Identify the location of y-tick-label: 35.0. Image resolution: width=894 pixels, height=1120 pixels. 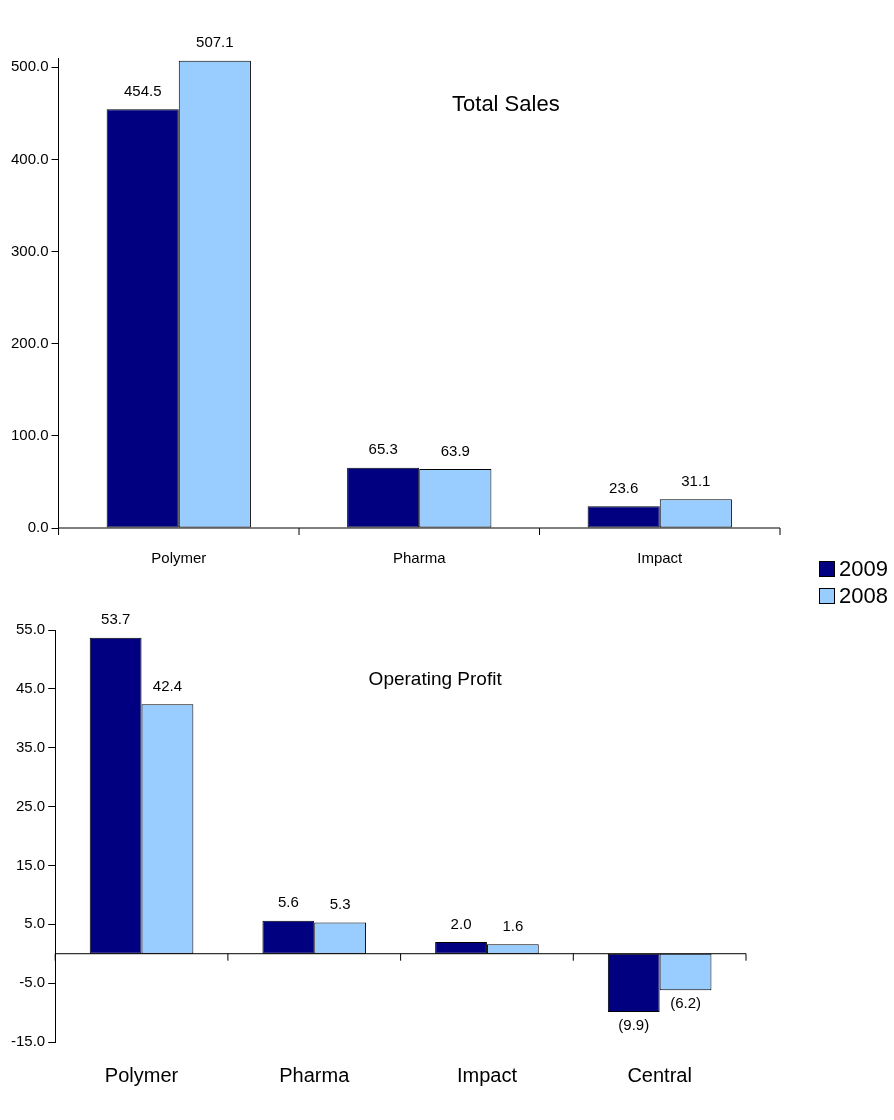
(30, 746).